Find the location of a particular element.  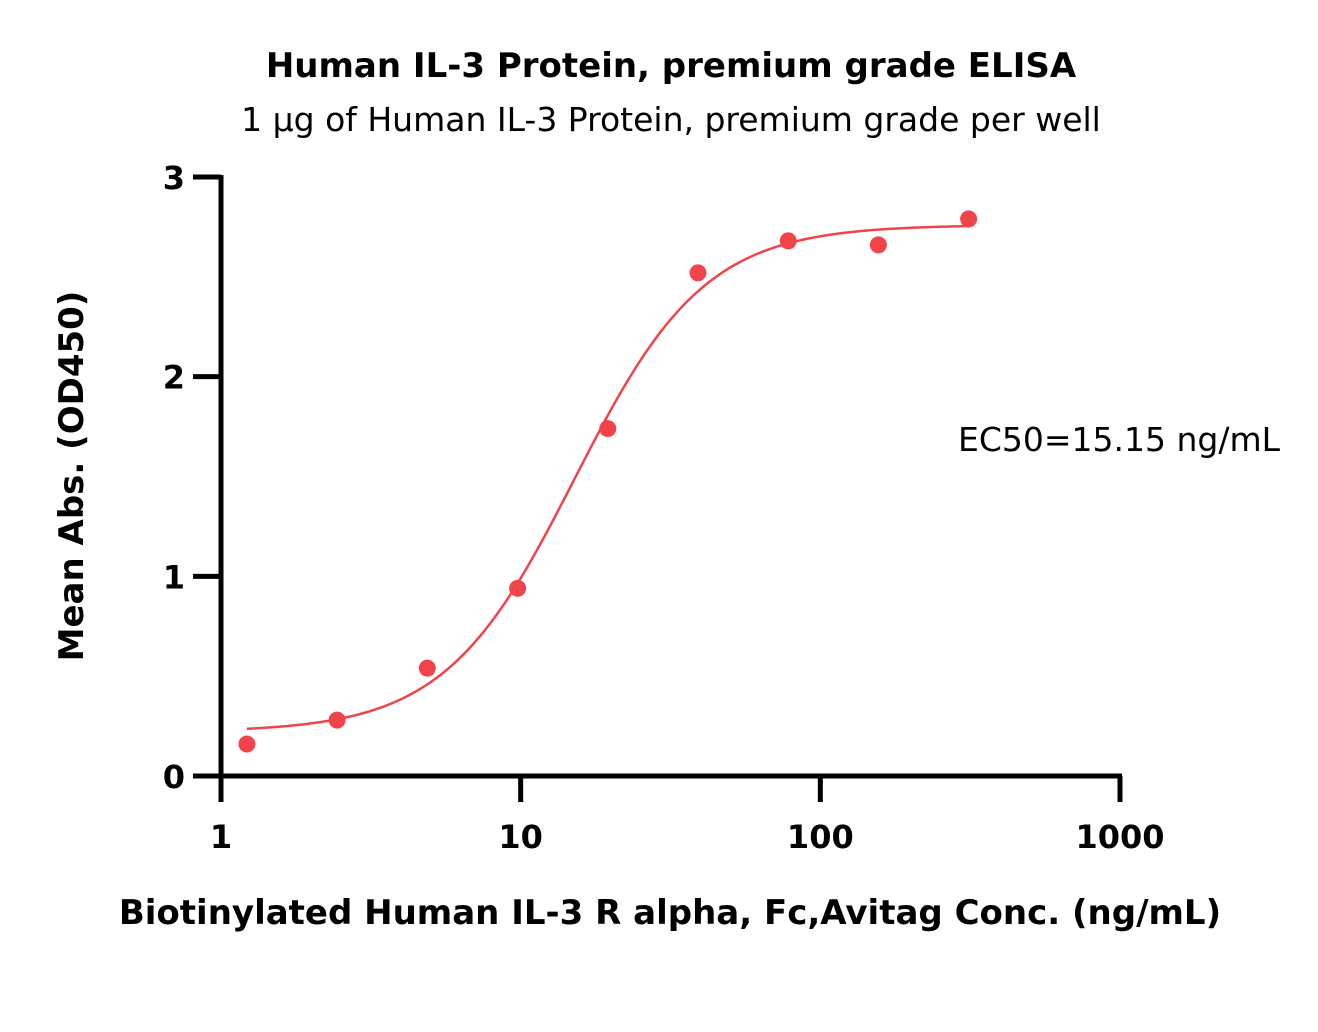

y-tick-label: 0 is located at coordinates (174, 777).